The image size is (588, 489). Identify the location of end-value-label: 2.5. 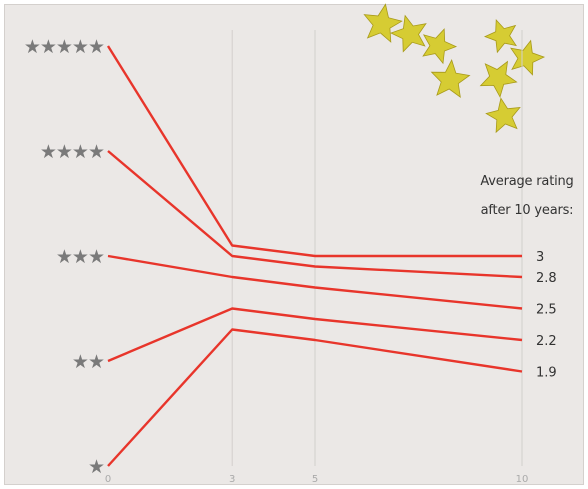
(546, 310).